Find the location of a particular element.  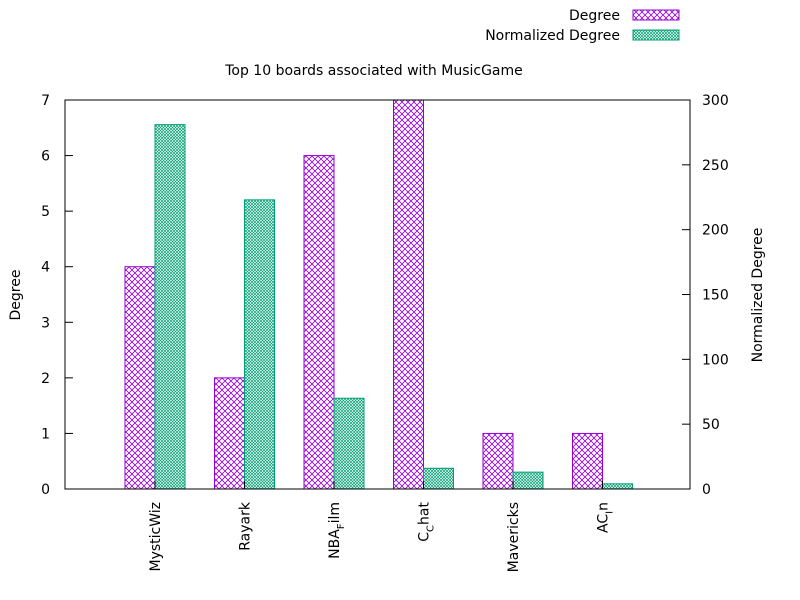

y-tick-label: 7 is located at coordinates (45, 101).